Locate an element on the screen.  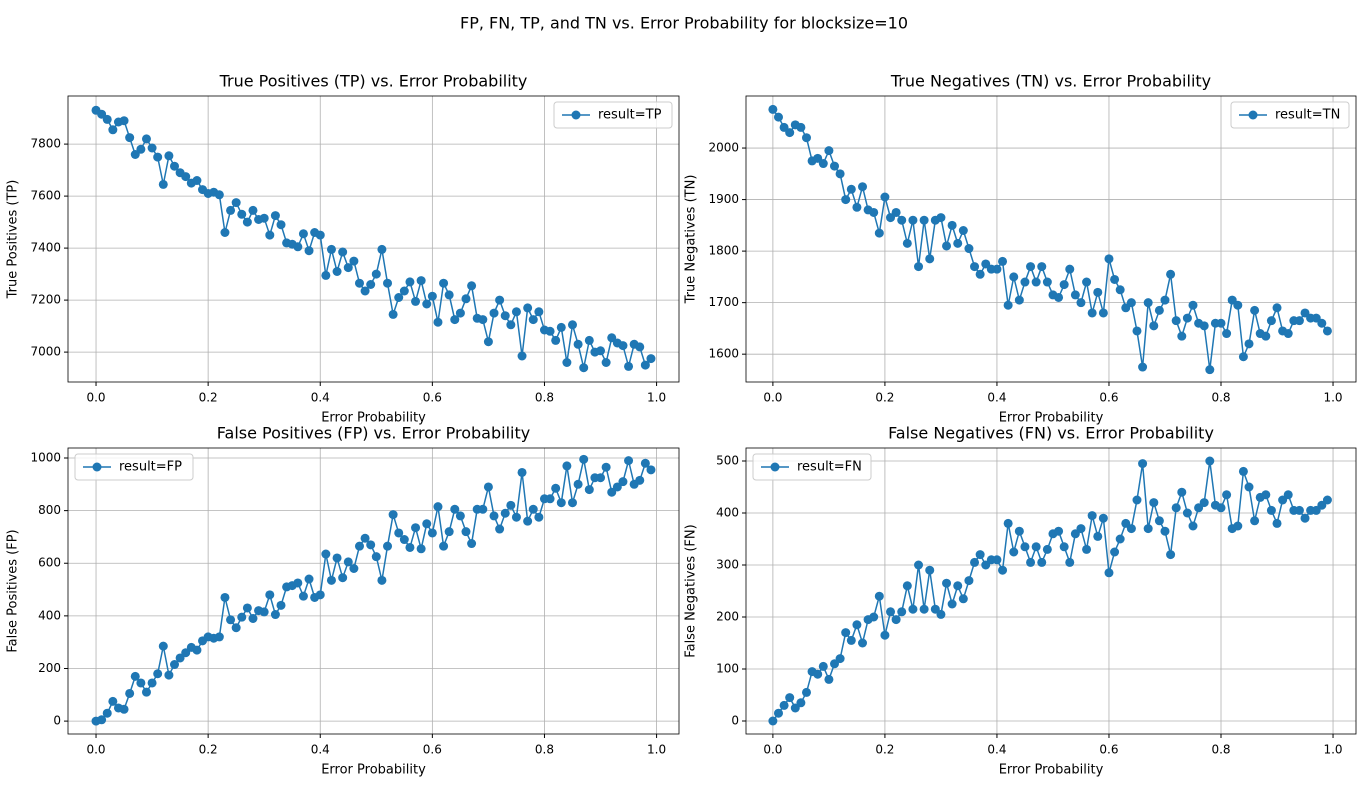
x-tick-label: 0.8 is located at coordinates (544, 750).